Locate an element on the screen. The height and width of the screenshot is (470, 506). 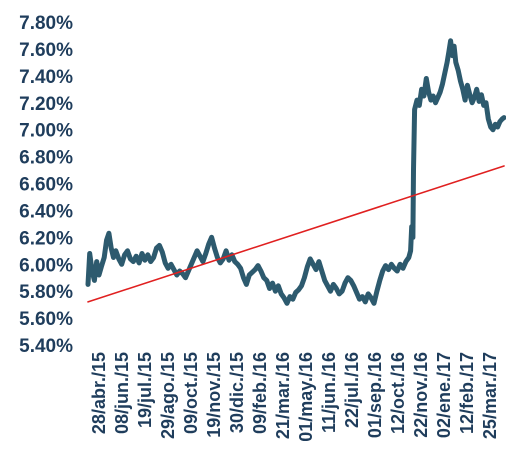
x-tick-label: 02/ene./17 is located at coordinates (444, 395).